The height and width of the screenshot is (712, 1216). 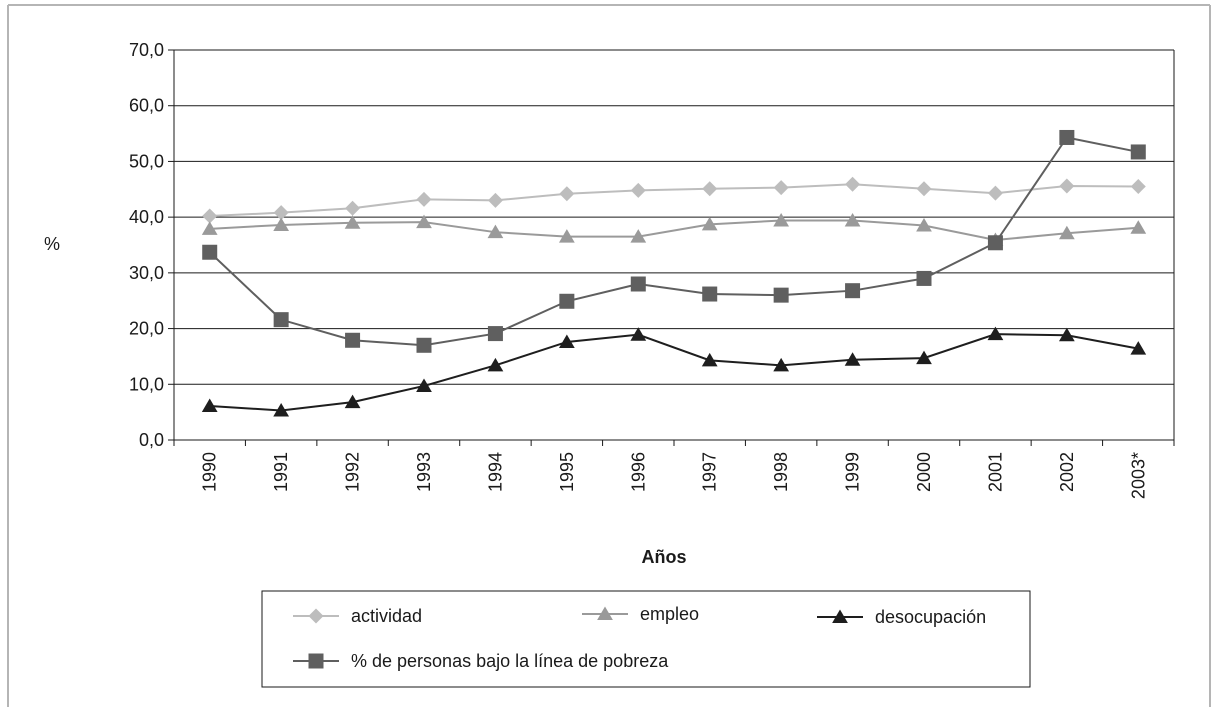 I want to click on legend-label: empleo, so click(x=669, y=614).